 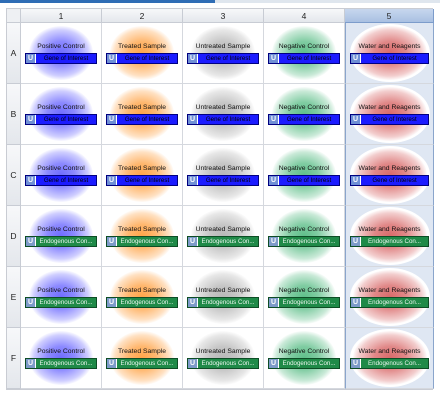 What do you see at coordinates (223, 16) in the screenshot?
I see `column-header-3: 3` at bounding box center [223, 16].